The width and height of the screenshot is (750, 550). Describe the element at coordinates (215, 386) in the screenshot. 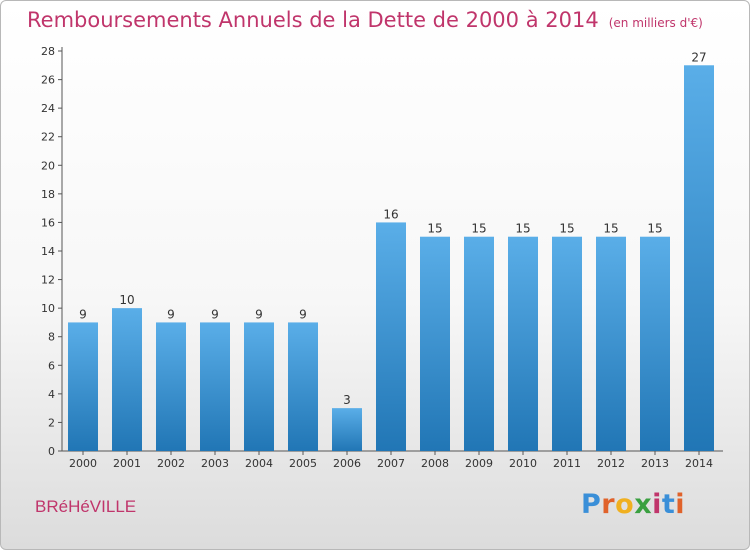

I see `bar-2003` at that location.